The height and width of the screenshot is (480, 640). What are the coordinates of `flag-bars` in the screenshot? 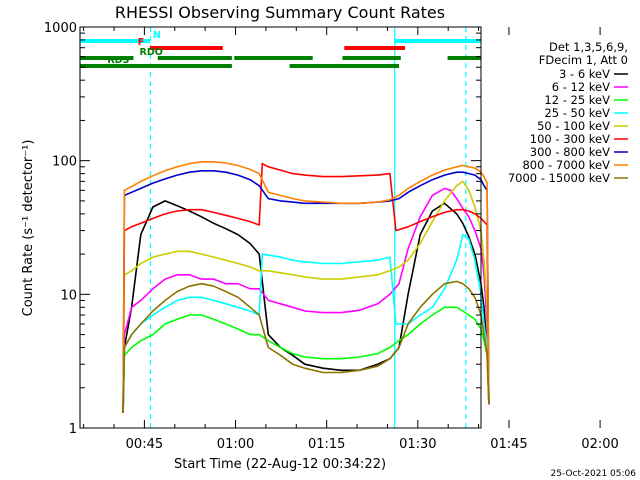 It's located at (280, 53).